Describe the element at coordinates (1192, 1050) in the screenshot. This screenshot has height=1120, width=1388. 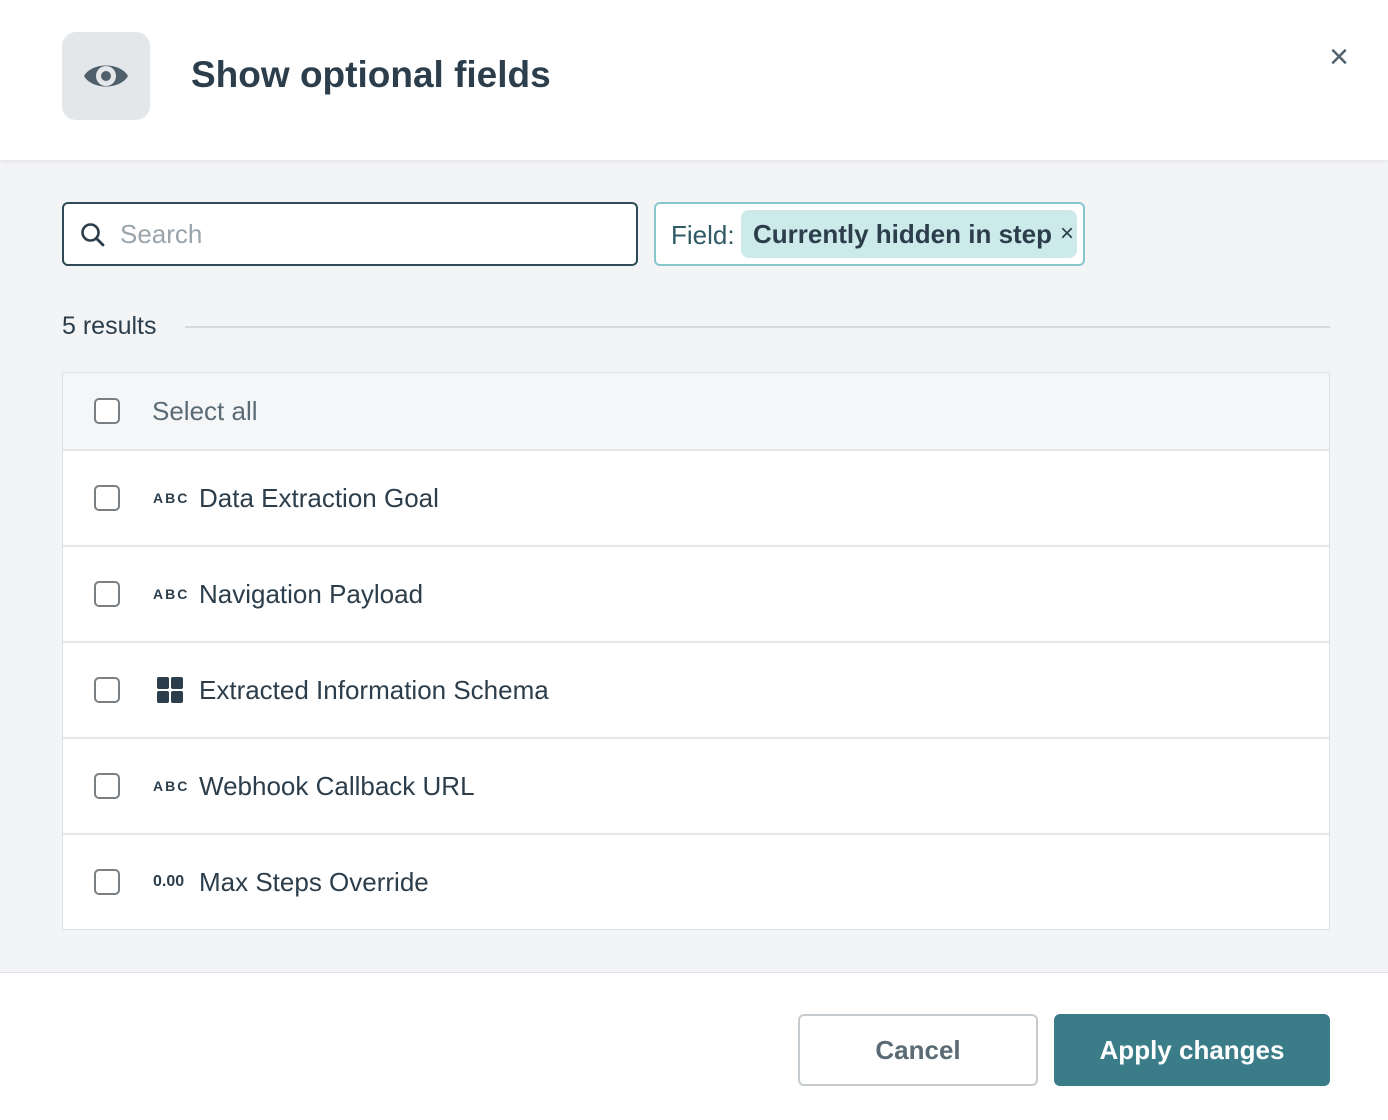
I see `apply-changes-button: Apply changes` at that location.